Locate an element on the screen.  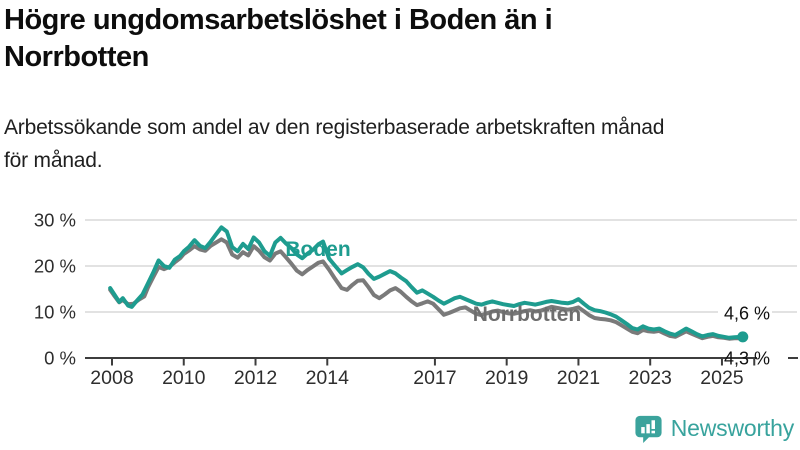
x-axis-tick-label: 2010 is located at coordinates (184, 378).